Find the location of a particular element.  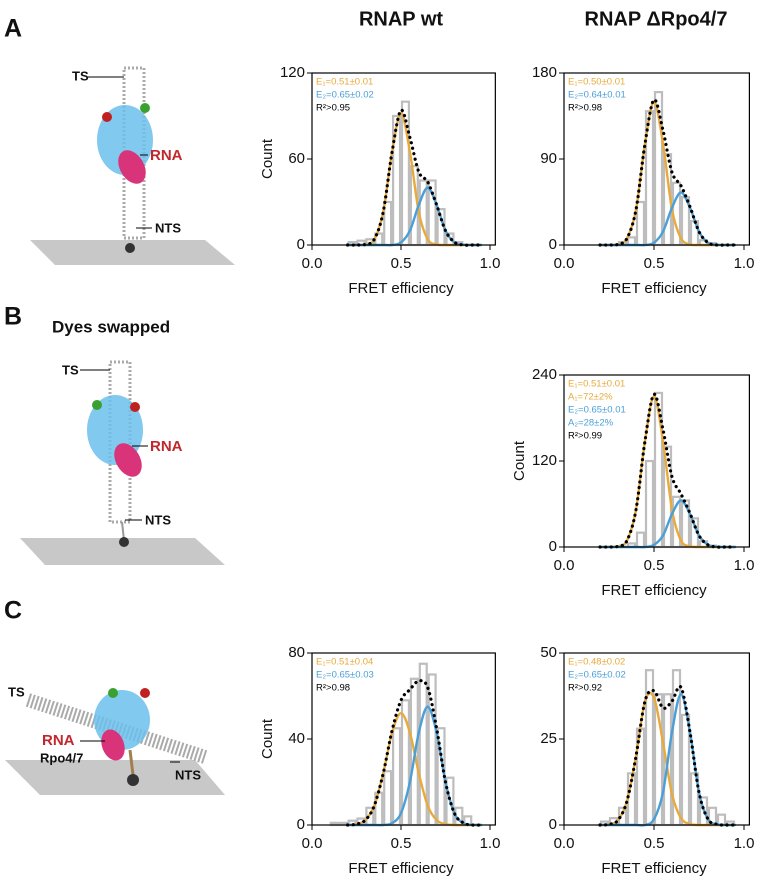

y-tick-label: 50 is located at coordinates (548, 652).